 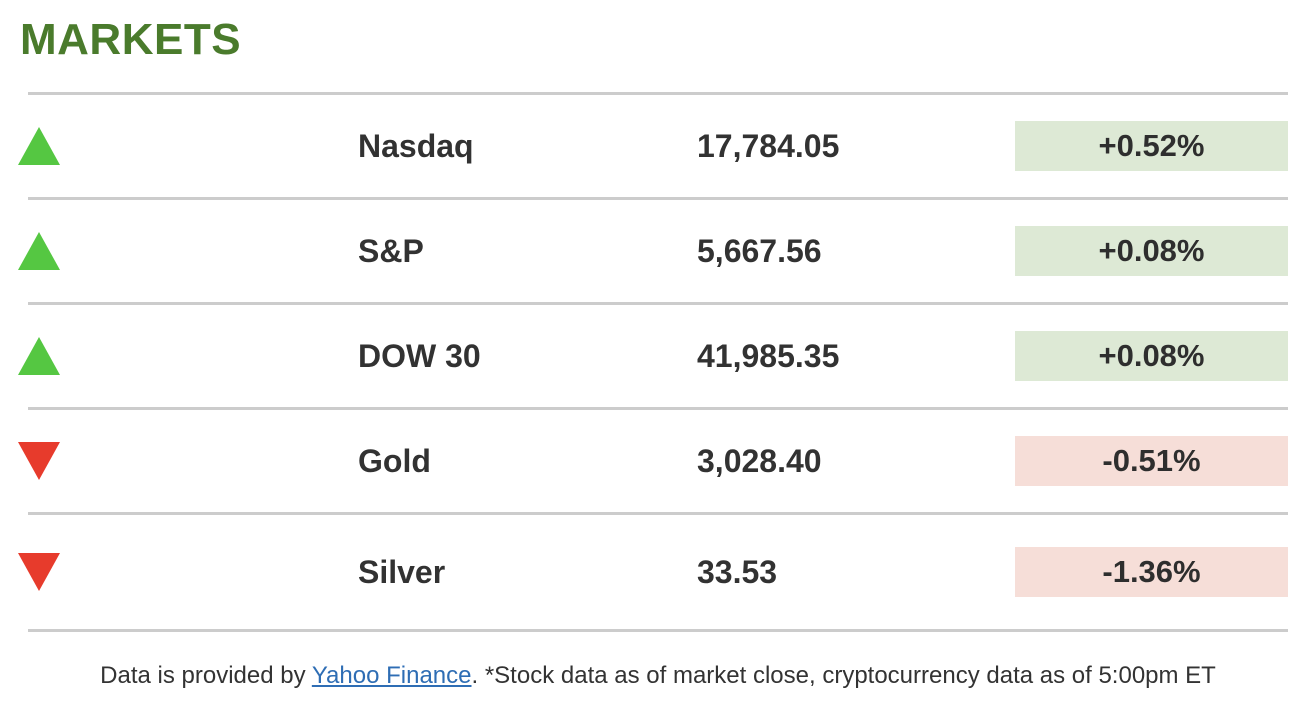 I want to click on market-row: Gold 3,028.40 -0.51%, so click(x=653, y=462).